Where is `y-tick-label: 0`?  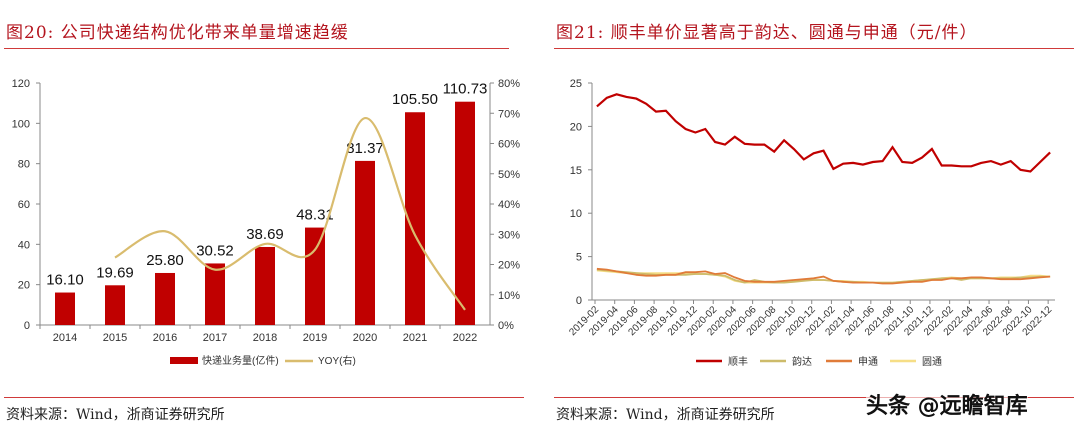
y-tick-label: 0 is located at coordinates (579, 301).